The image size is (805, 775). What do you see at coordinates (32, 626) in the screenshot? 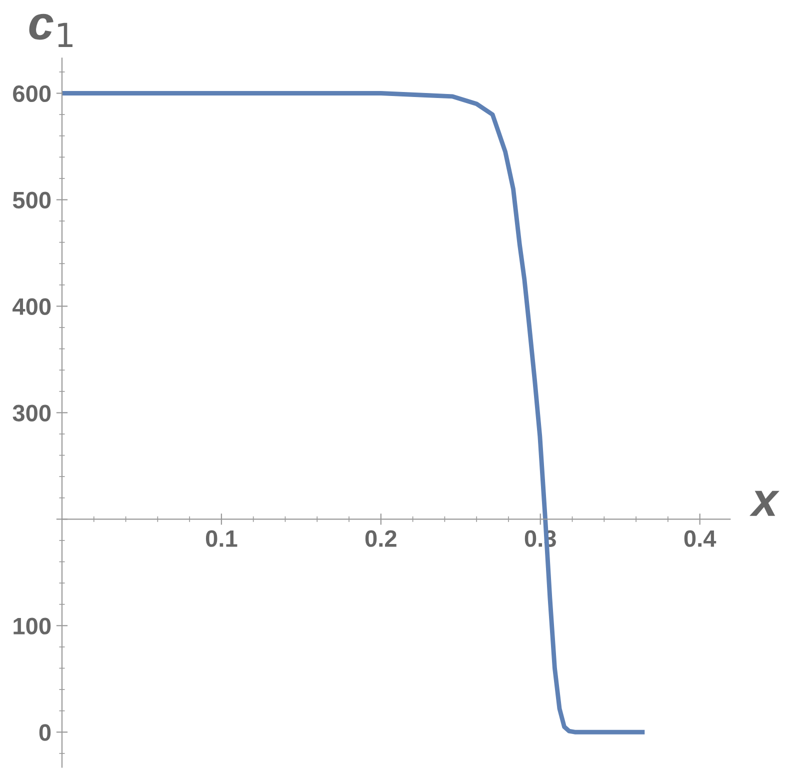
I see `y-tick-label: 100` at bounding box center [32, 626].